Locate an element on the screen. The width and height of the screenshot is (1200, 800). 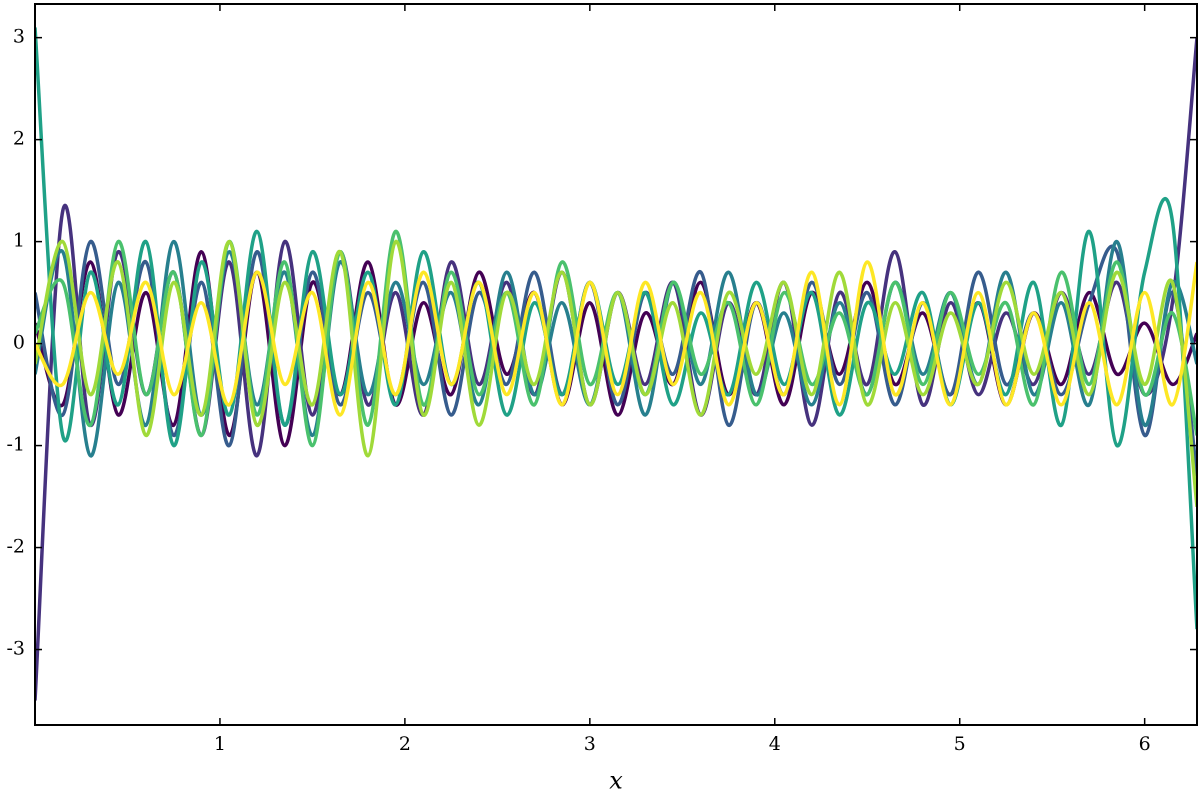
y-tick-label: 1 is located at coordinates (19, 241).